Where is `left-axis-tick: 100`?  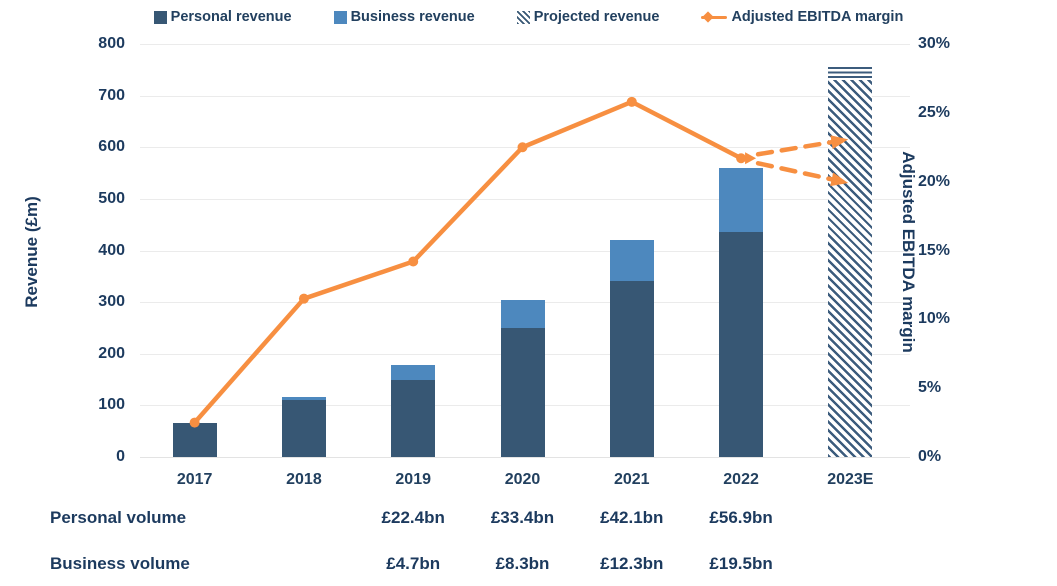 left-axis-tick: 100 is located at coordinates (111, 405).